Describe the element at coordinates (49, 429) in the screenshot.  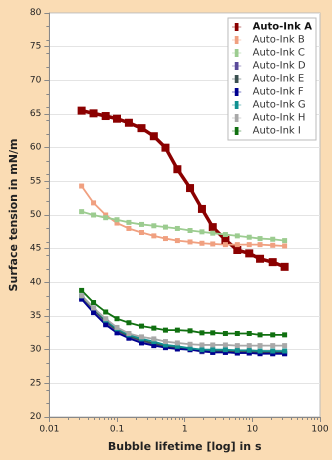
I see `x-tick-label: 0.01` at that location.